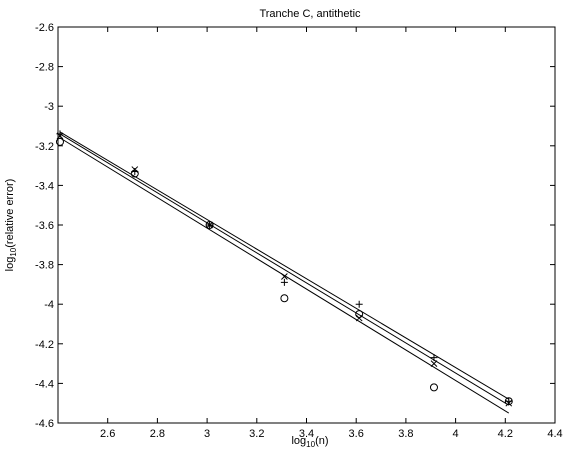 This screenshot has height=455, width=571. What do you see at coordinates (49, 107) in the screenshot?
I see `y-tick-label: -3` at bounding box center [49, 107].